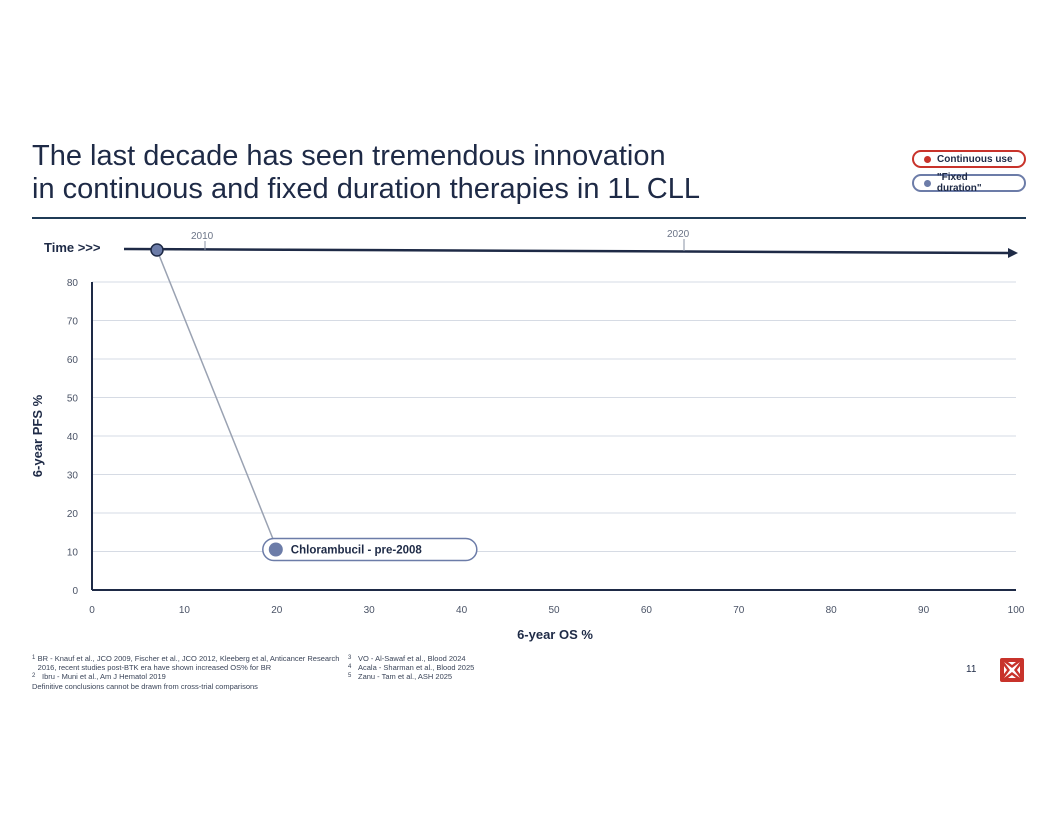  Describe the element at coordinates (75, 591) in the screenshot. I see `y-tick-label: 0` at that location.